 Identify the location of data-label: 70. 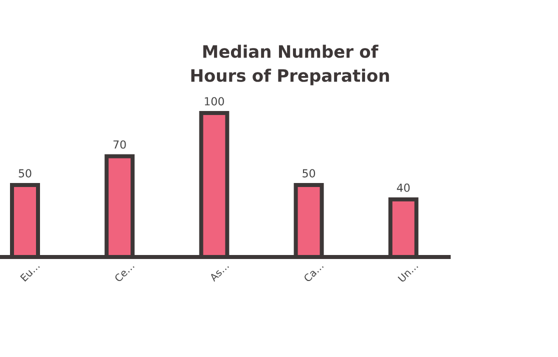
(120, 144).